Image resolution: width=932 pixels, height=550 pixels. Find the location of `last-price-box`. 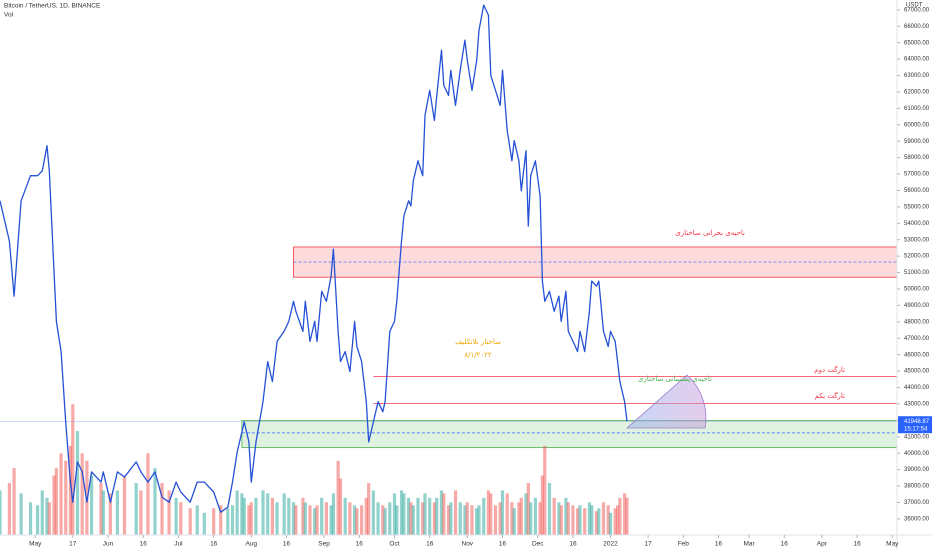

last-price-box is located at coordinates (915, 425).